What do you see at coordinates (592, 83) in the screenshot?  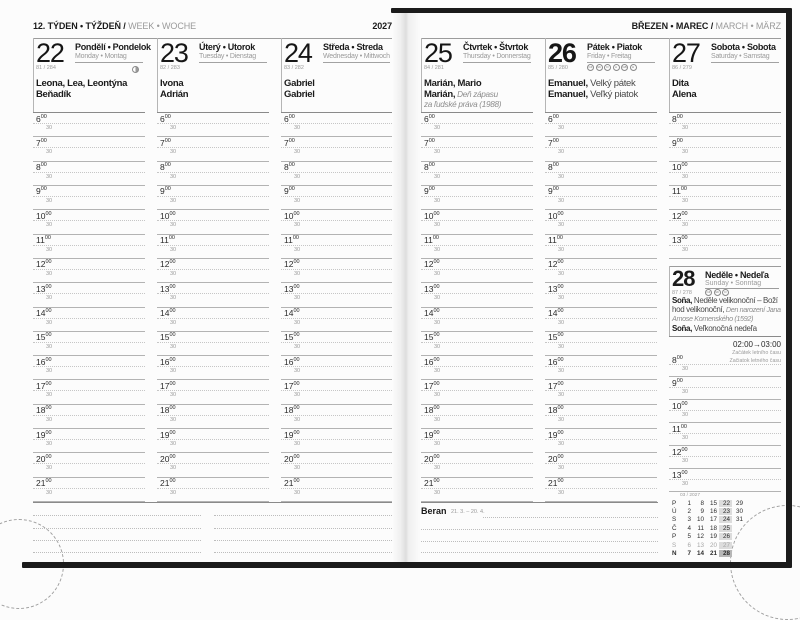 I see `name-day-line: Emanuel, Velký pátek` at bounding box center [592, 83].